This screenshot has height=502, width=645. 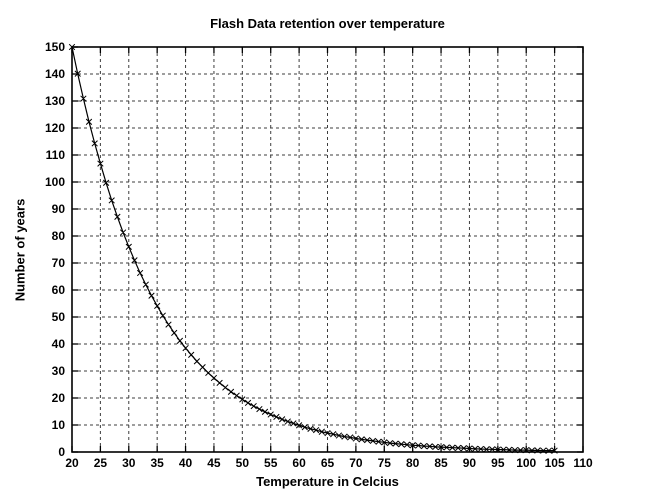 What do you see at coordinates (129, 463) in the screenshot?
I see `x-tick-label: 30` at bounding box center [129, 463].